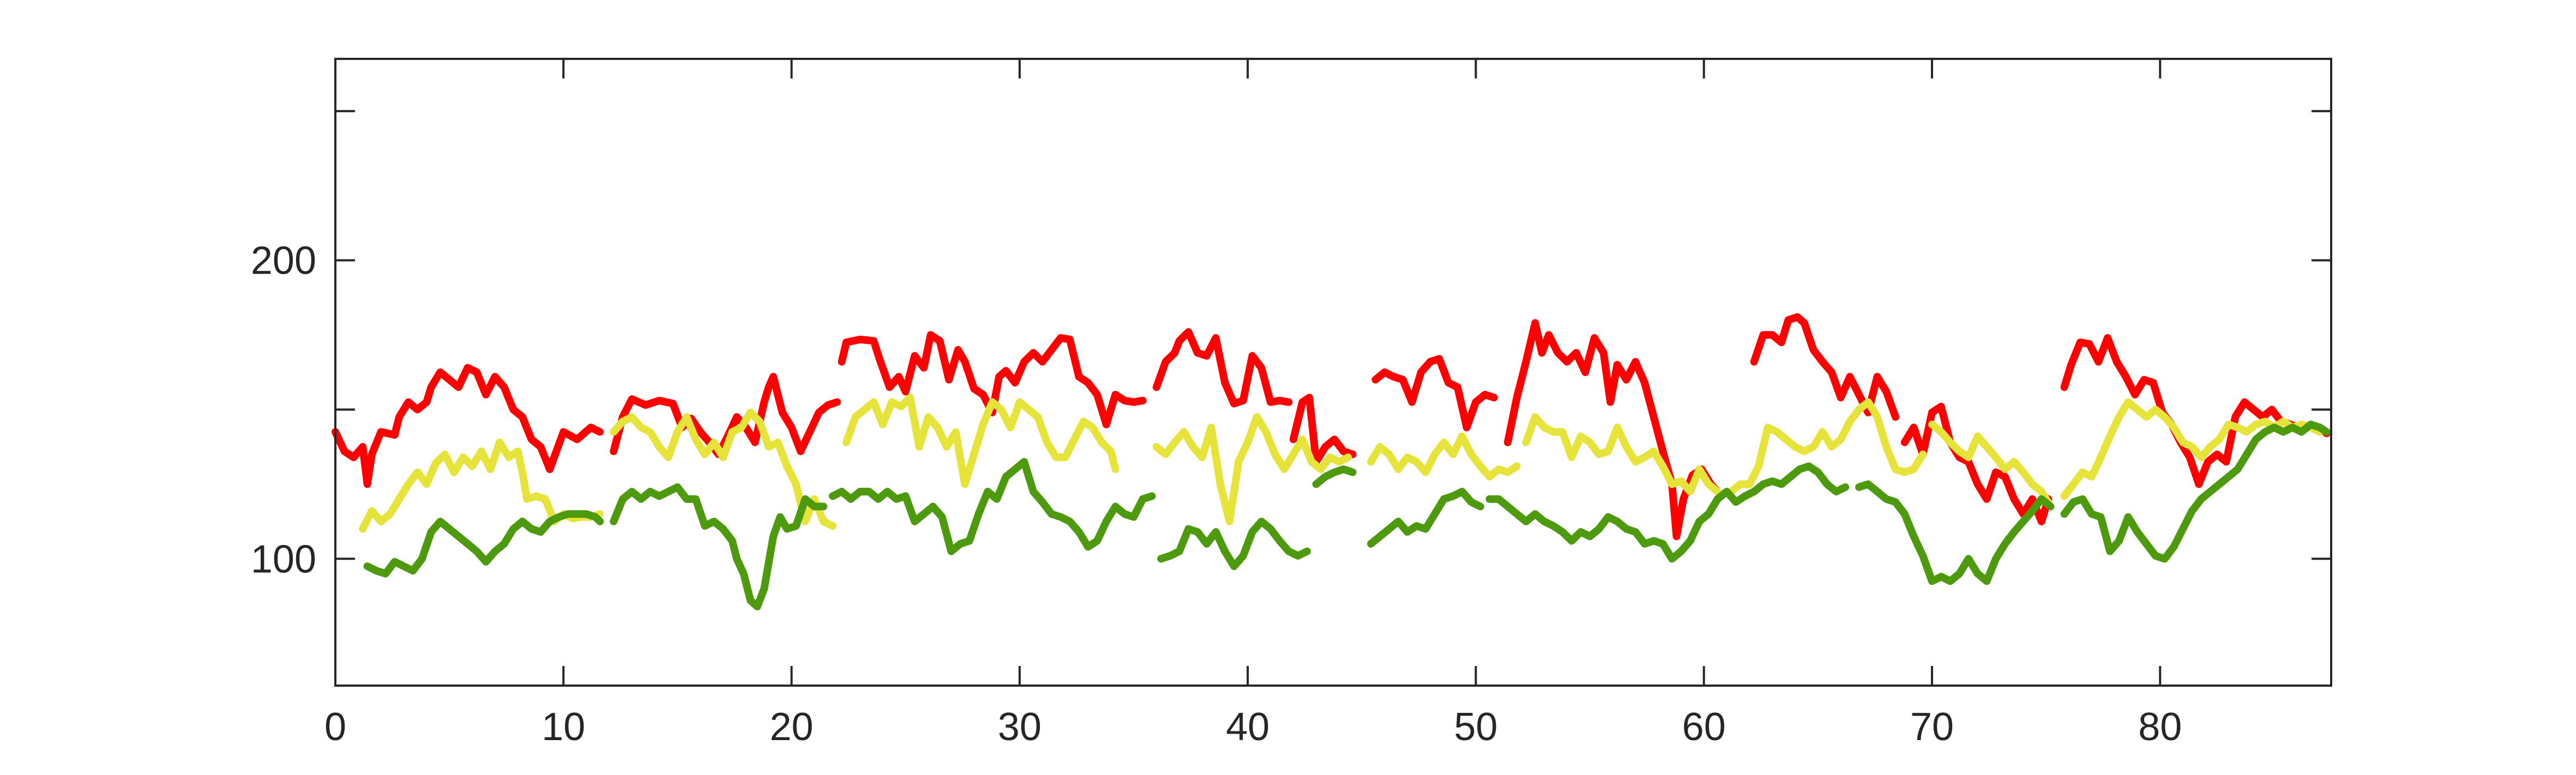 The height and width of the screenshot is (775, 2576). I want to click on x-tick-label: 50, so click(1475, 727).